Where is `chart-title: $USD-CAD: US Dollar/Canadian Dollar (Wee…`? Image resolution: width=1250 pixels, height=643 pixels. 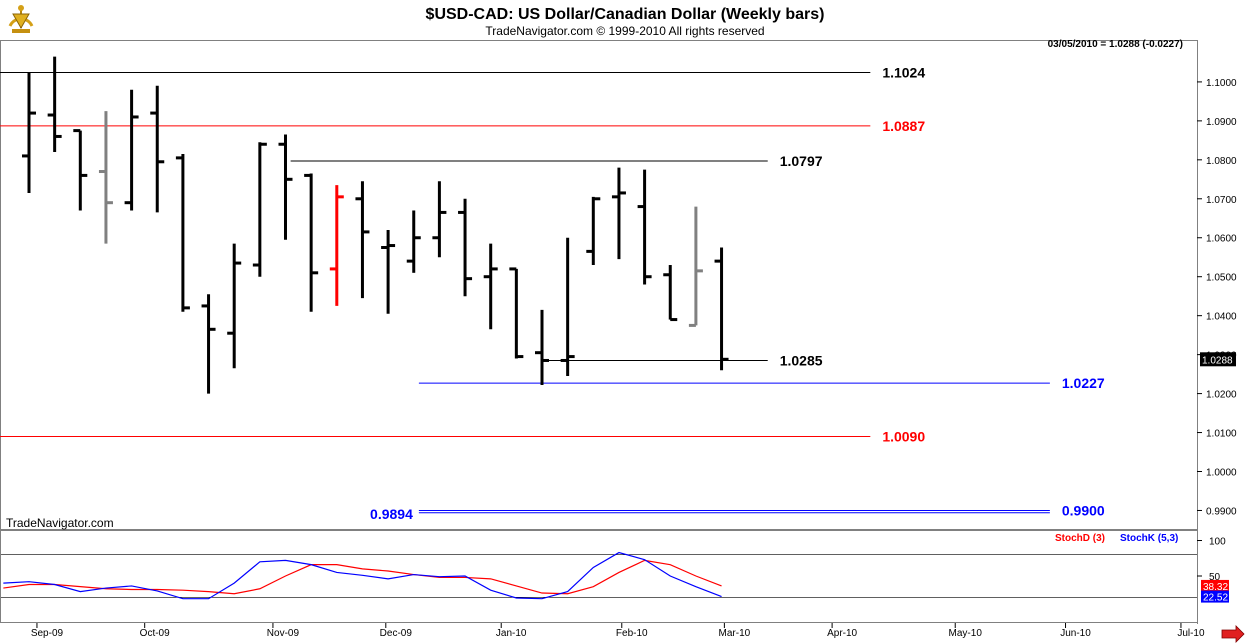
chart-title: $USD-CAD: US Dollar/Canadian Dollar (Wee… is located at coordinates (625, 14).